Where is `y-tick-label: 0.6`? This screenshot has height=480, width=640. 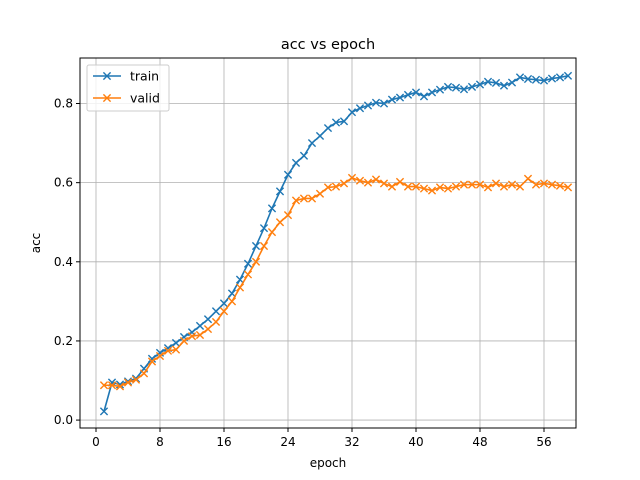
y-tick-label: 0.6 is located at coordinates (63, 183).